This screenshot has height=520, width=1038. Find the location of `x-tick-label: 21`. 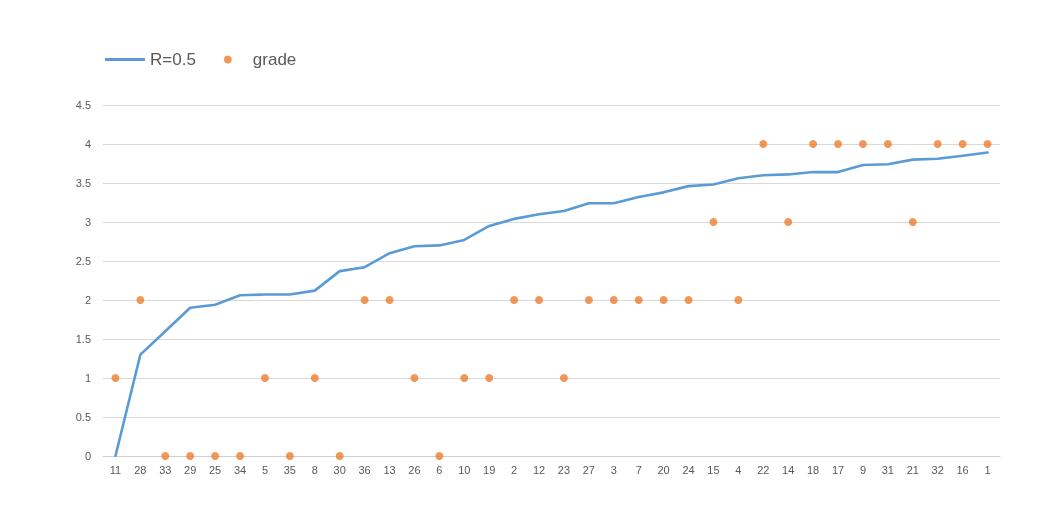

x-tick-label: 21 is located at coordinates (912, 469).